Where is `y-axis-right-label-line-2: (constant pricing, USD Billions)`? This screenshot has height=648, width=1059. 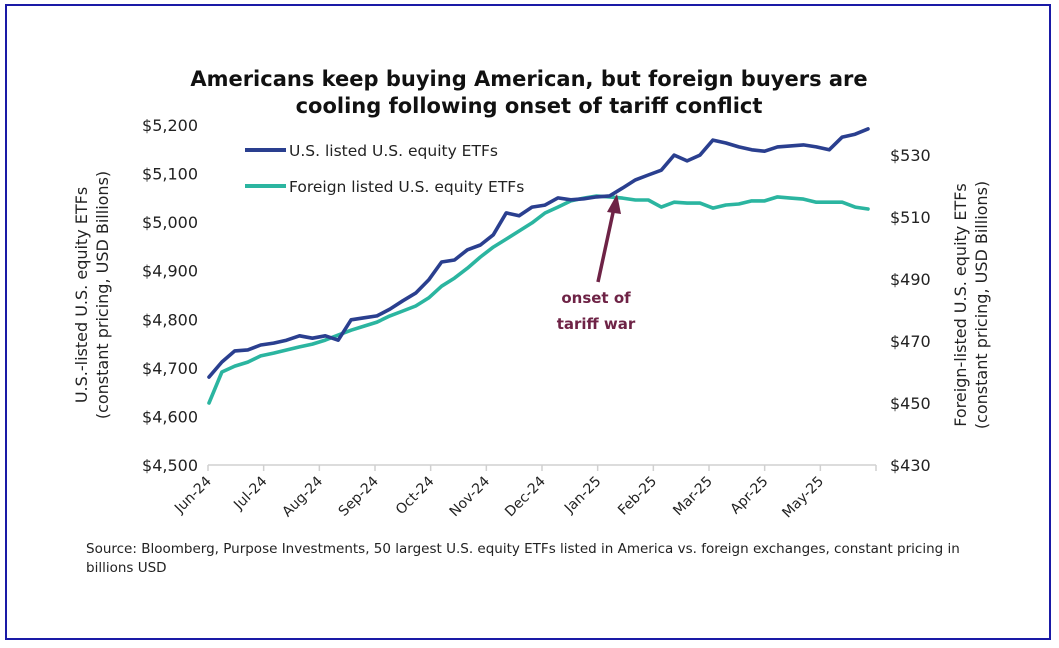
y-axis-right-label-line-2: (constant pricing, USD Billions) is located at coordinates (981, 305).